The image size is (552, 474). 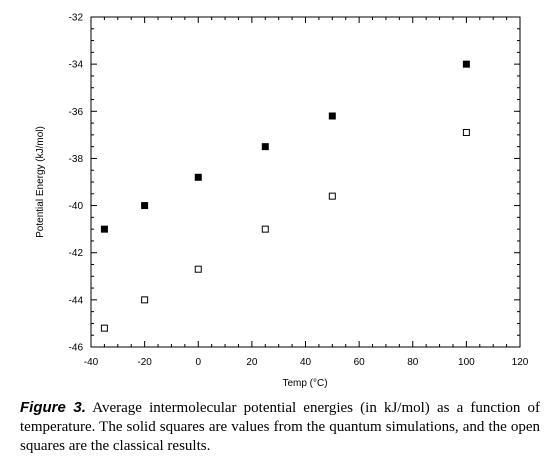 What do you see at coordinates (76, 159) in the screenshot?
I see `y-tick-label: -38` at bounding box center [76, 159].